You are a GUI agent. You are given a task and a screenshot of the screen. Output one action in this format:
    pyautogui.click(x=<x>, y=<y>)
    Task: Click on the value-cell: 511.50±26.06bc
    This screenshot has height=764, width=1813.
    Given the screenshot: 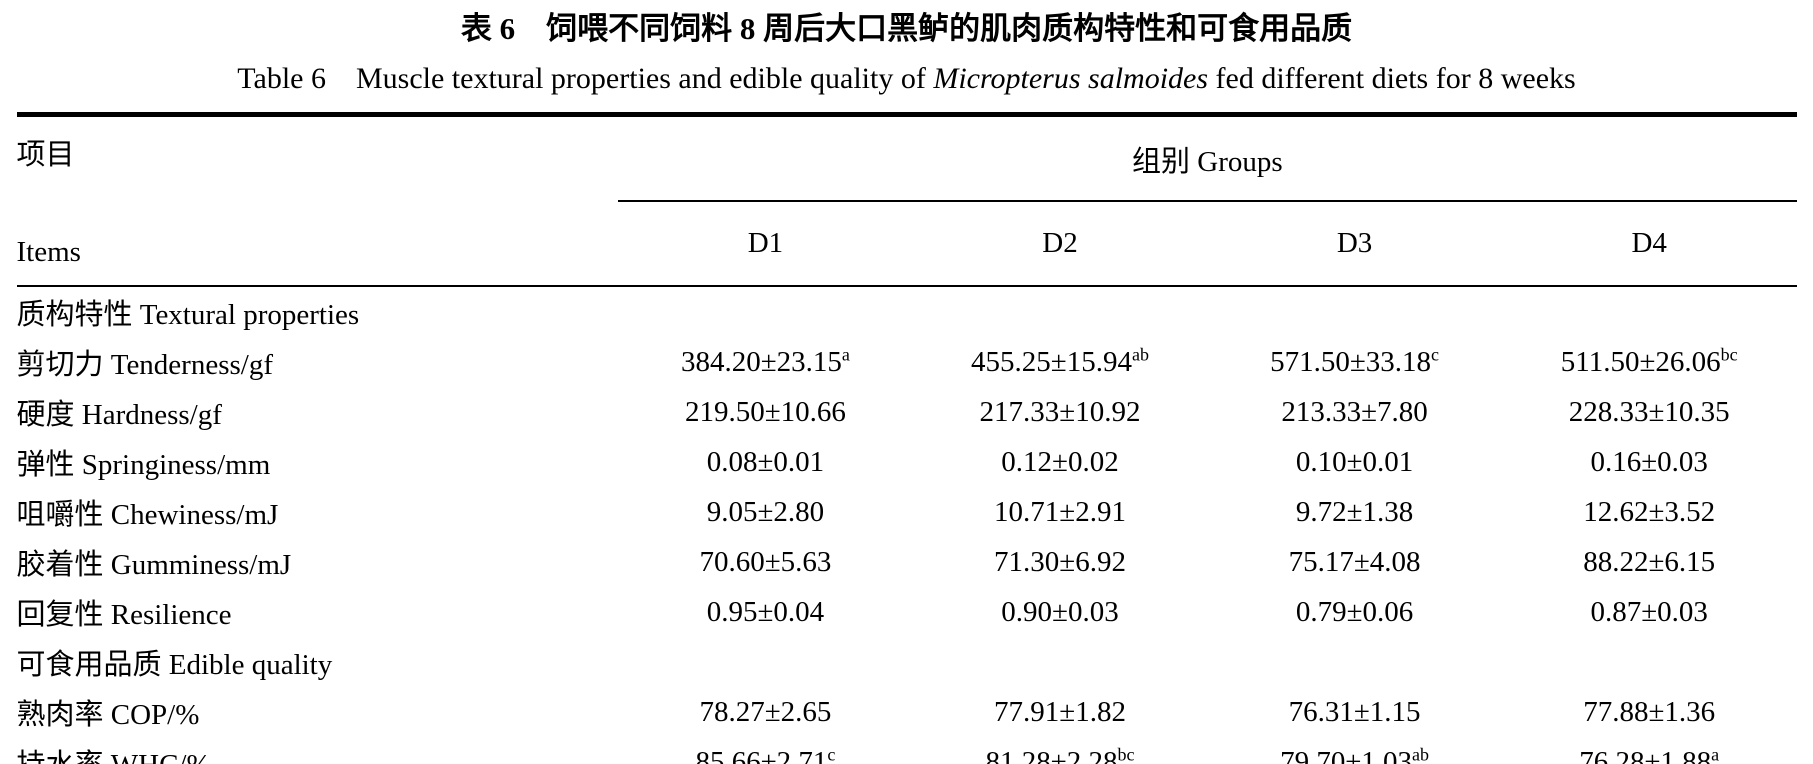 What is the action you would take?
    pyautogui.click(x=1649, y=362)
    